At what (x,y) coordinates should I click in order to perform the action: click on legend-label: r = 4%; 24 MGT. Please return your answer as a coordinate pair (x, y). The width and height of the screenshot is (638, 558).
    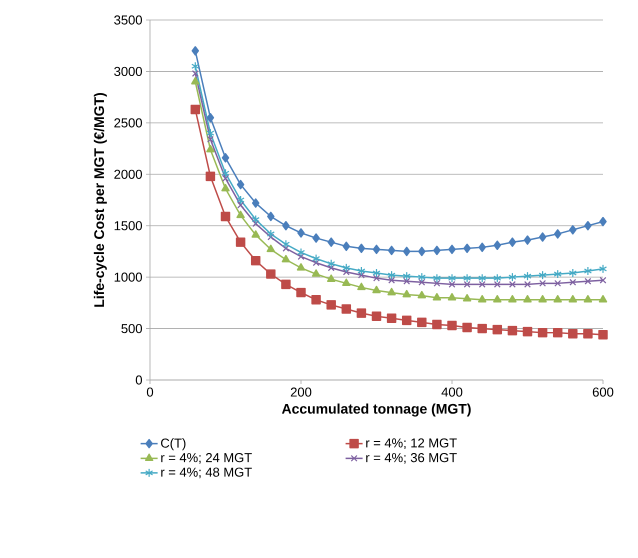
    Looking at the image, I should click on (206, 458).